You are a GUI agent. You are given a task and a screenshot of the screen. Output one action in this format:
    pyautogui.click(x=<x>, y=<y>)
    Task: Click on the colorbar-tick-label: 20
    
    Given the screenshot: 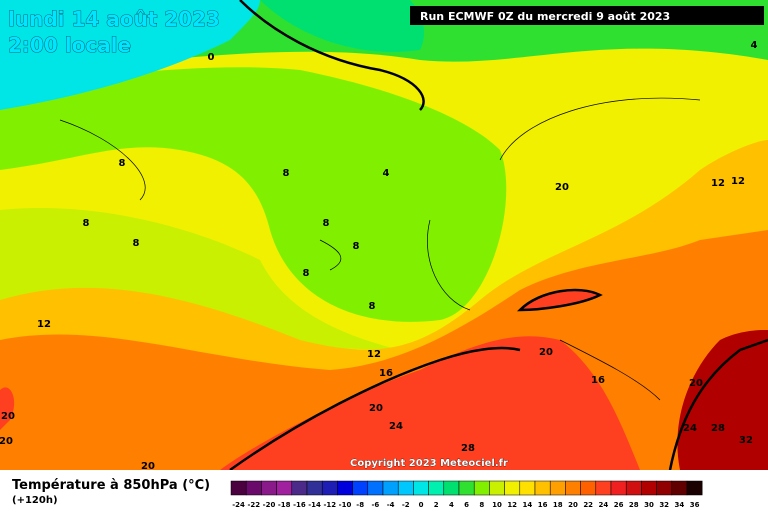 What is the action you would take?
    pyautogui.click(x=573, y=505)
    